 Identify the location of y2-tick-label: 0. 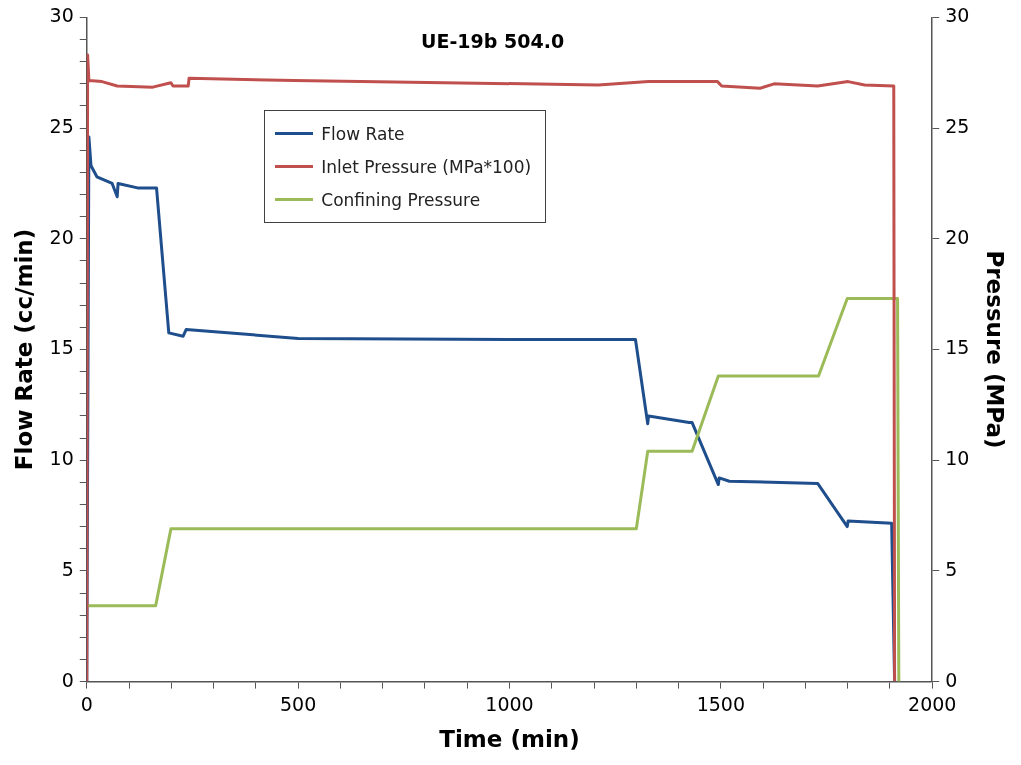
(951, 679).